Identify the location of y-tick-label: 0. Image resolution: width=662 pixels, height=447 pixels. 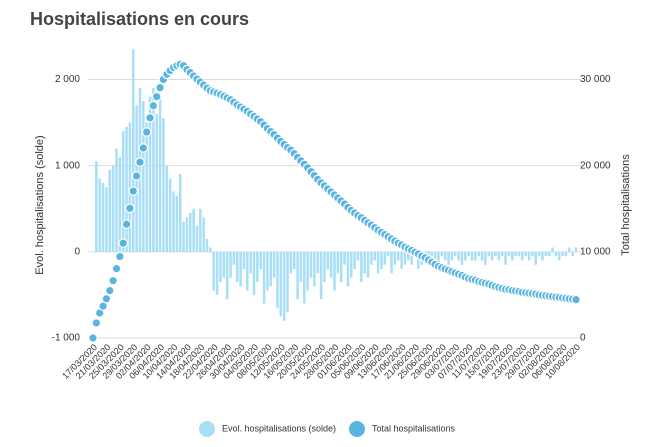
(77, 251).